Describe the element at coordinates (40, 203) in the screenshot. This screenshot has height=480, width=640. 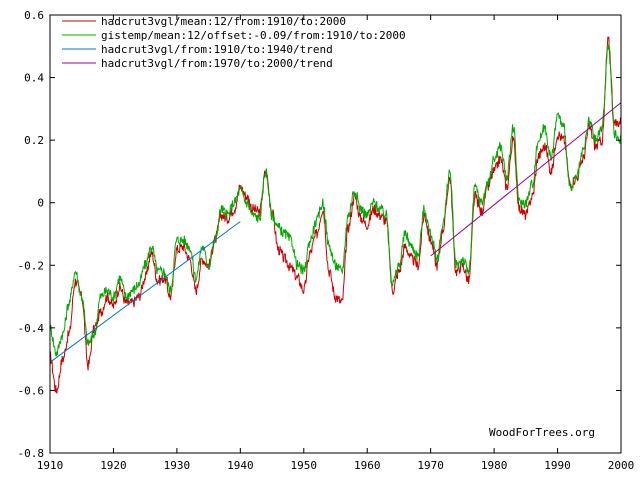
I see `y-tick-label: 0` at that location.